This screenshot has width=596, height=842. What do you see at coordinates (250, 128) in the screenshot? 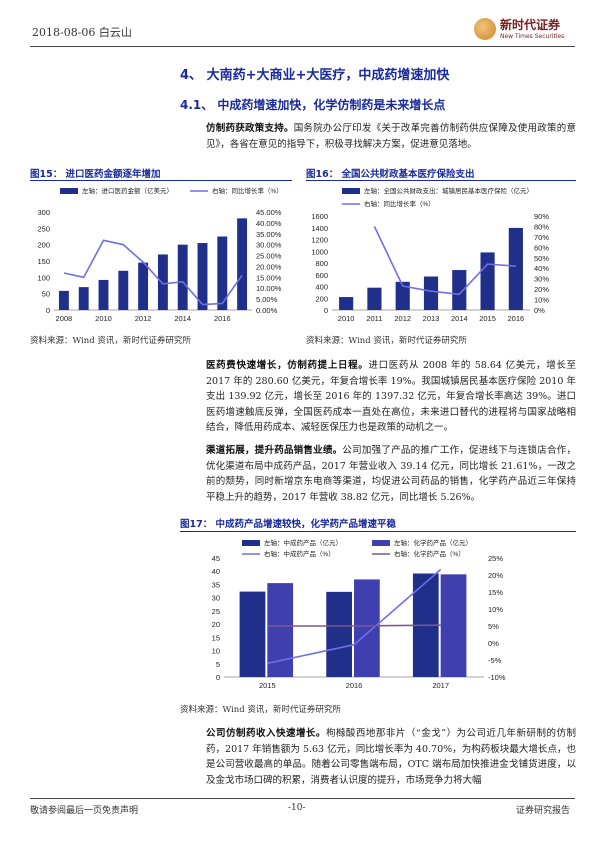
I see `paragraph-lead: 仿制药获政策支持。` at bounding box center [250, 128].